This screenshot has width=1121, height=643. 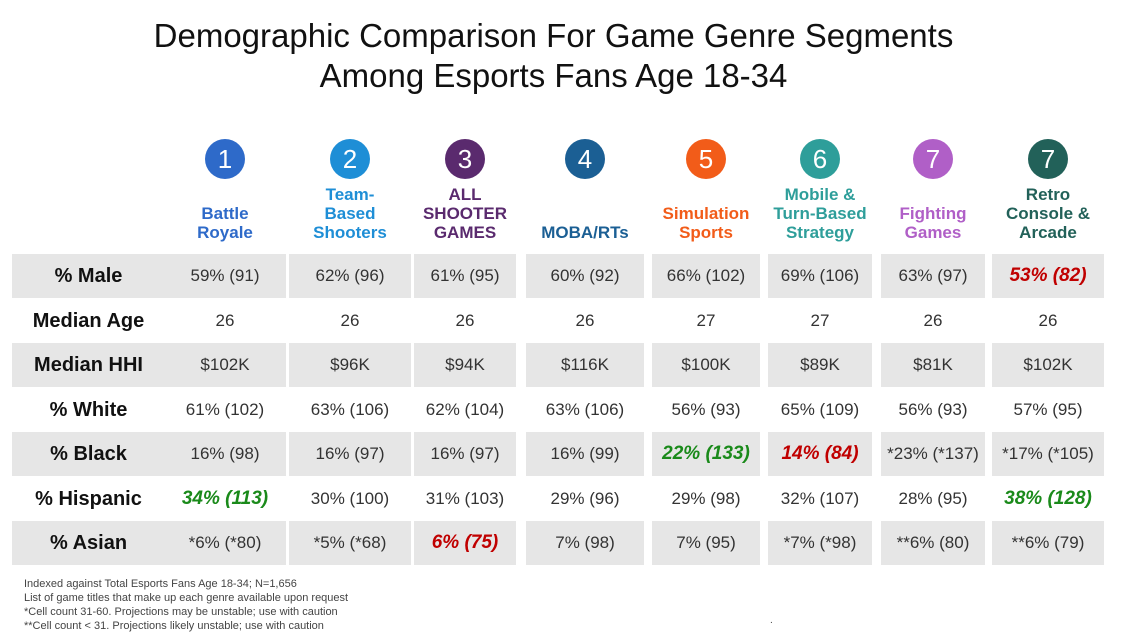 I want to click on genre-name: Mobile & Turn-Based Strategy, so click(x=820, y=213).